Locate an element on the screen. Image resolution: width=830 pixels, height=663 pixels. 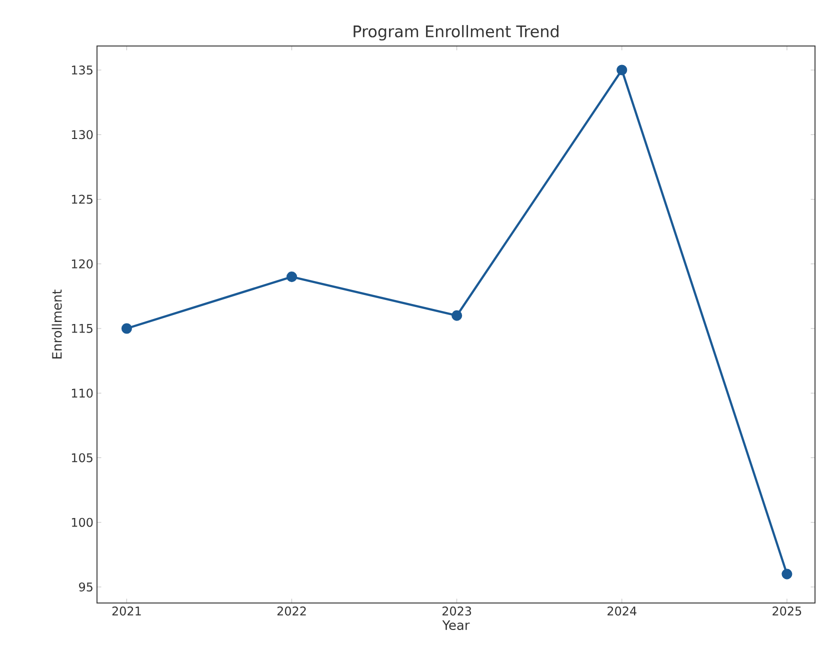
y-tick-label: 120 is located at coordinates (82, 263).